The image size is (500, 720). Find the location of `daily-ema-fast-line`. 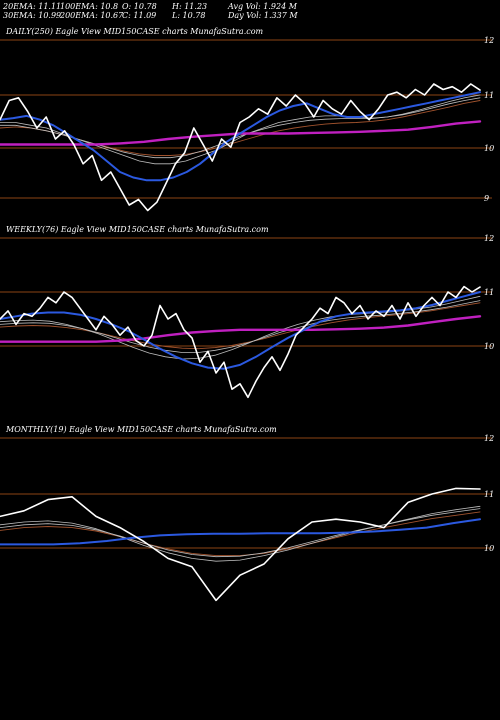

daily-ema-fast-line is located at coordinates (240, 136).